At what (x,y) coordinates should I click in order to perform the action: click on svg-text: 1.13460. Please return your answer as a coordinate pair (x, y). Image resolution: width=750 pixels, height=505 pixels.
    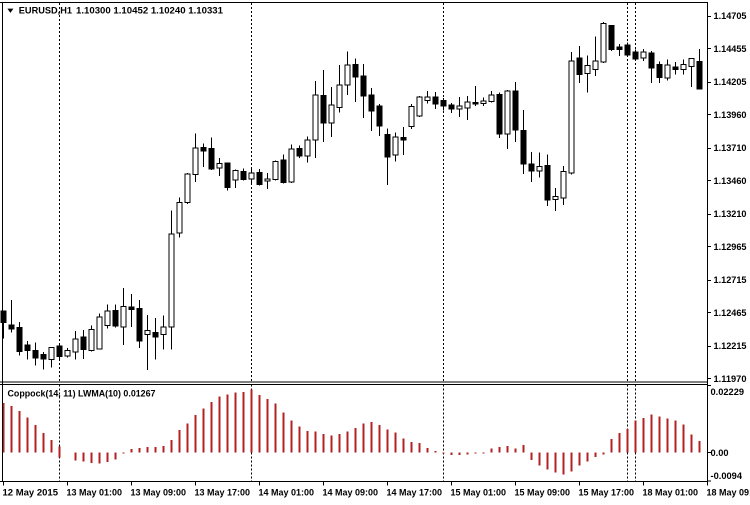
    Looking at the image, I should click on (730, 181).